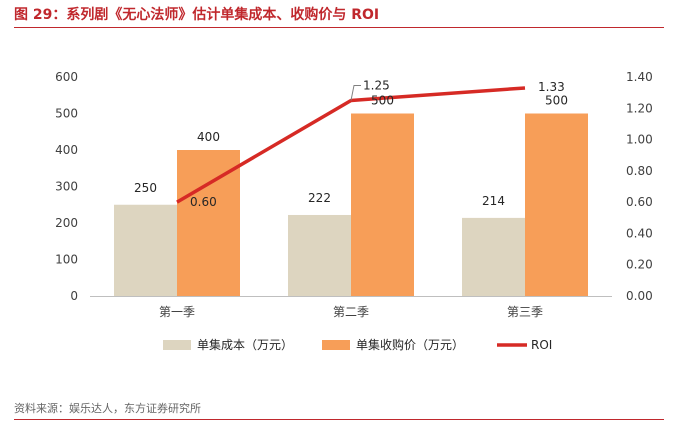 Image resolution: width=692 pixels, height=433 pixels. What do you see at coordinates (541, 345) in the screenshot?
I see `legend-roi-label: ROI` at bounding box center [541, 345].